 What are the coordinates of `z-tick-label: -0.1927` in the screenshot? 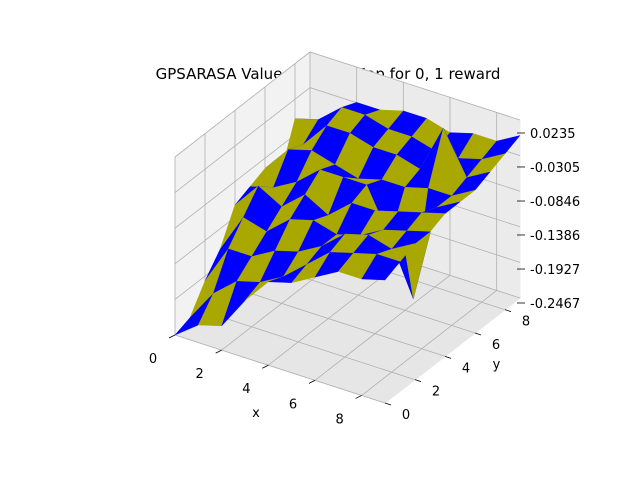 It's located at (555, 270).